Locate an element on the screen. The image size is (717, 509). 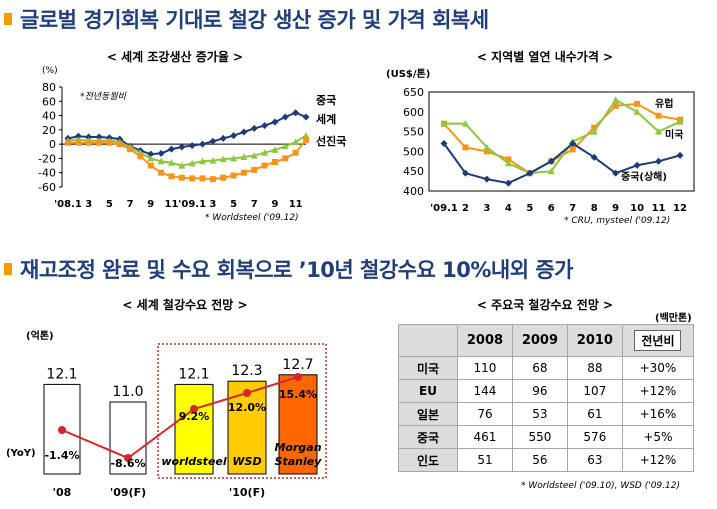
chart3-unit: (억톤) is located at coordinates (40, 336).